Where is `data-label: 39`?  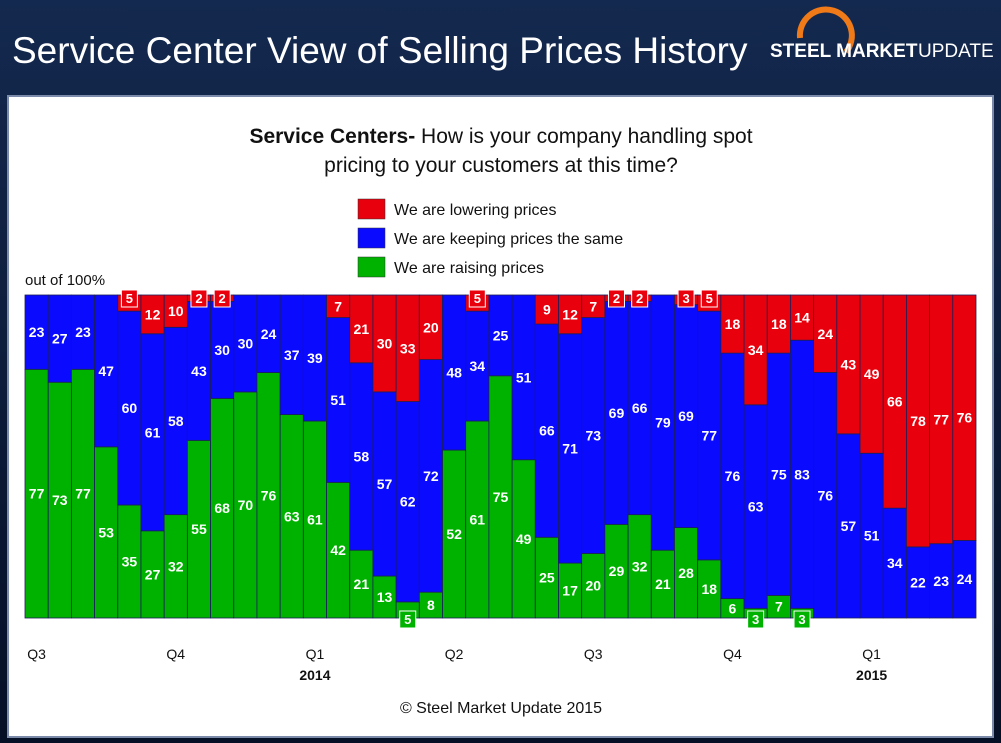
data-label: 39 is located at coordinates (315, 358).